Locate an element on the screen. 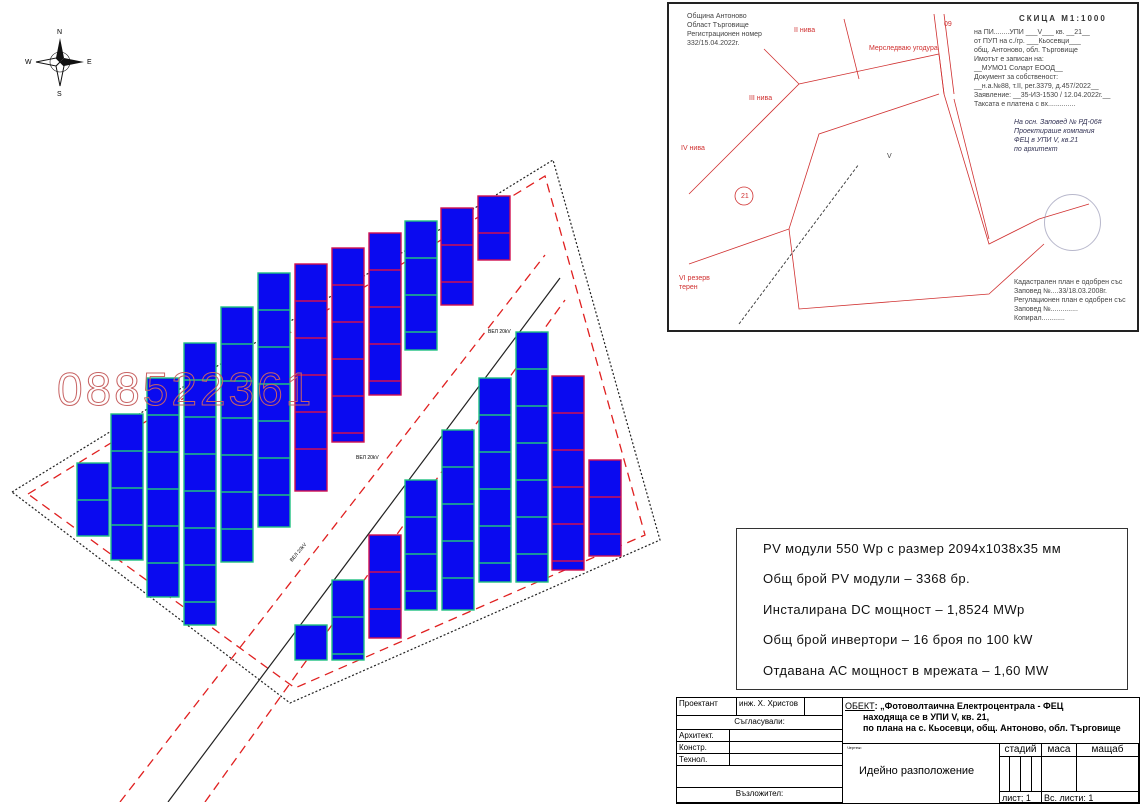 This screenshot has width=1142, height=804. compass-s: S is located at coordinates (59, 94).